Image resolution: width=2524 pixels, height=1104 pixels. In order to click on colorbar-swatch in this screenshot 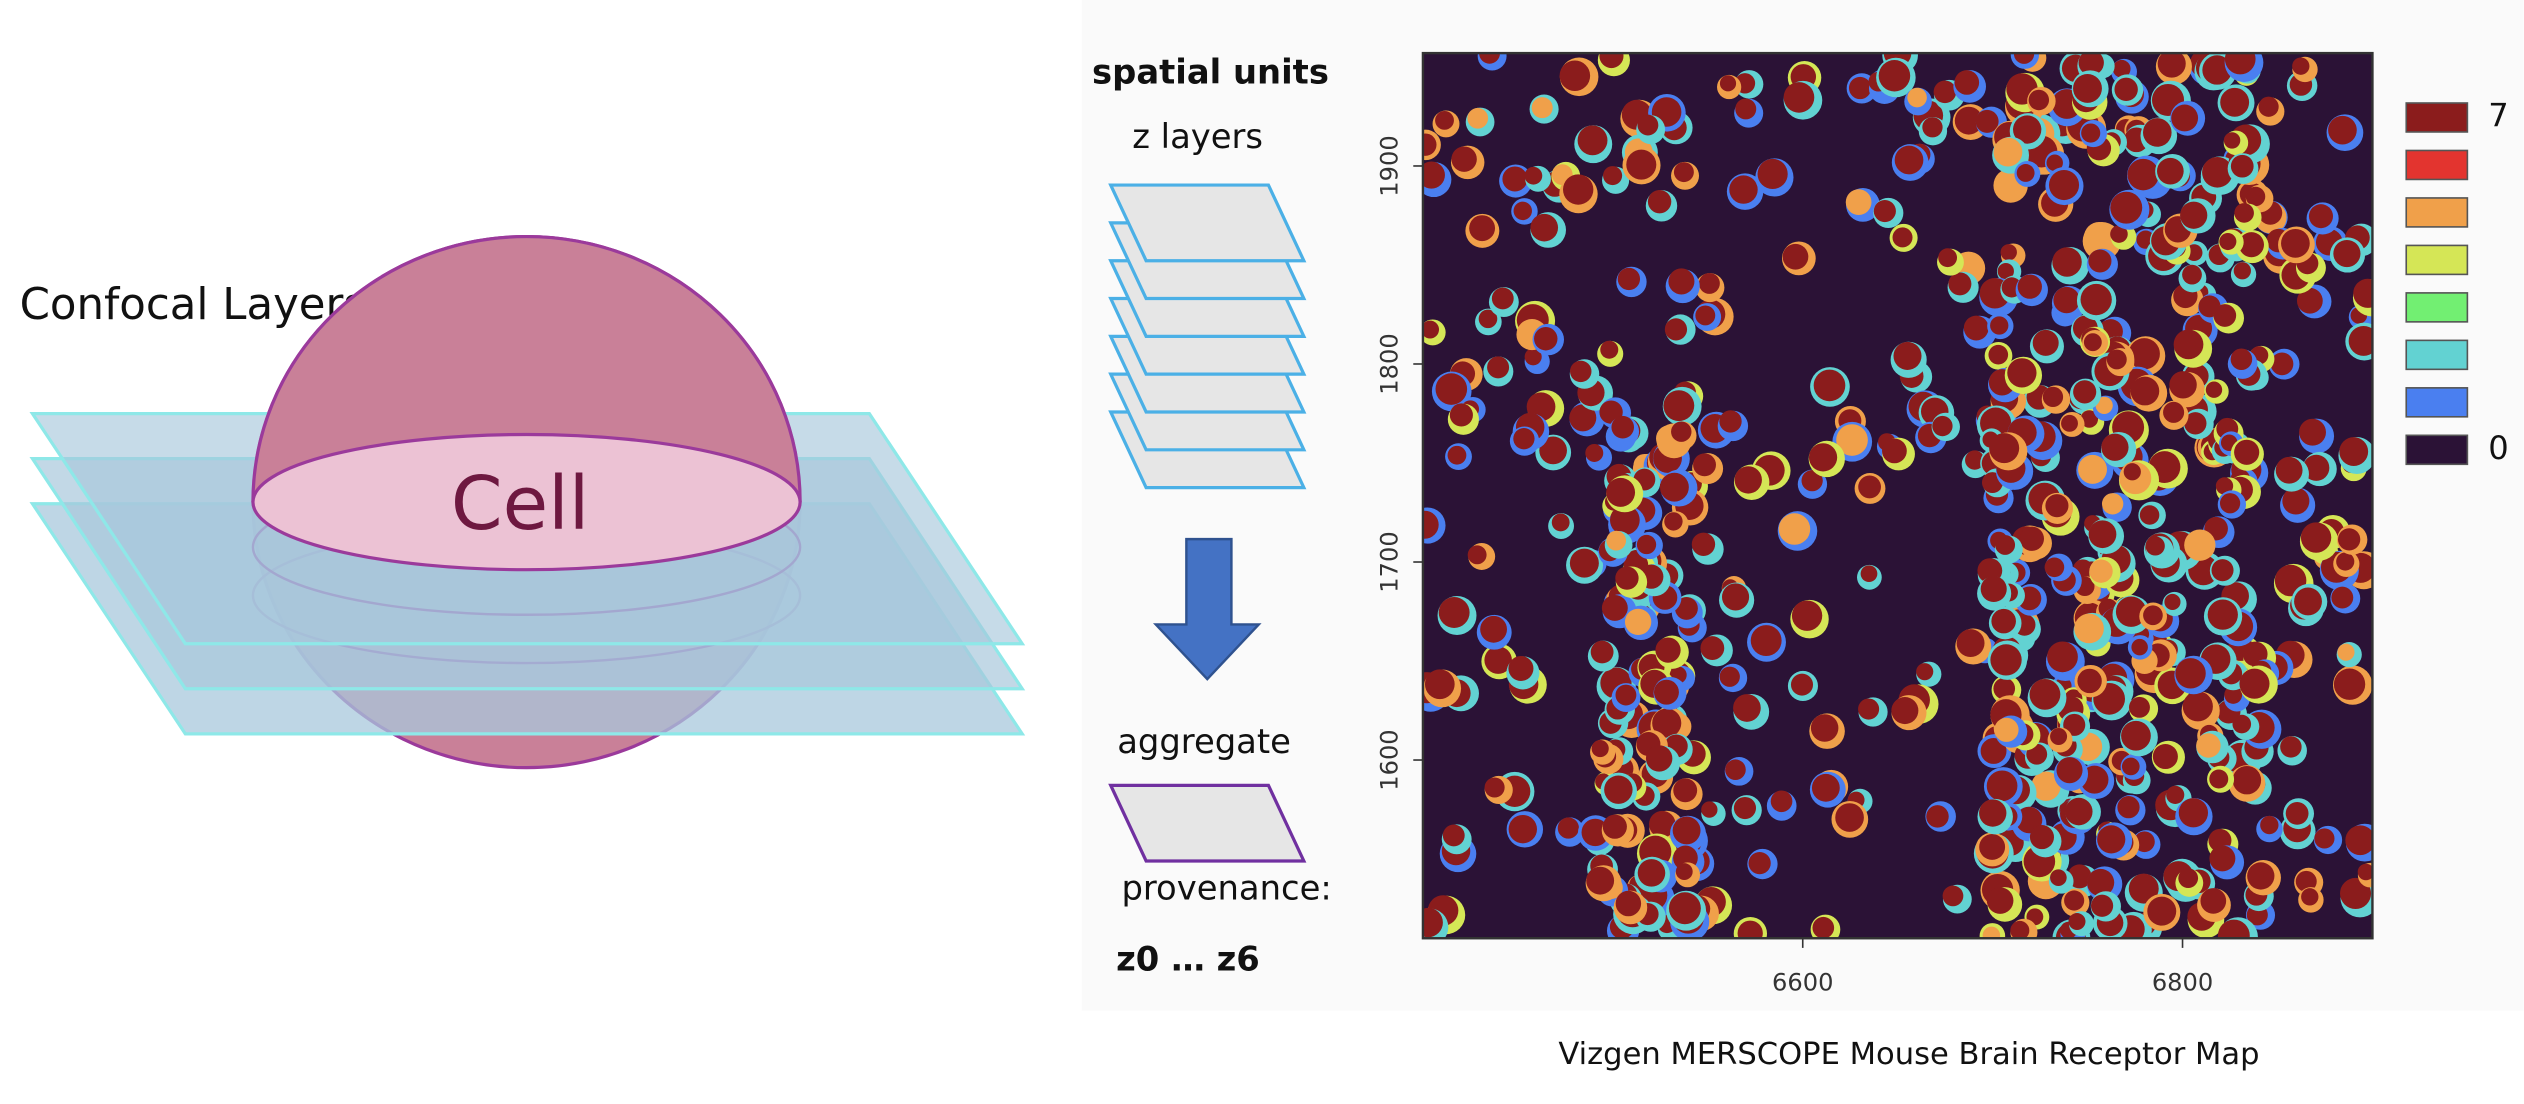, I will do `click(2437, 165)`.